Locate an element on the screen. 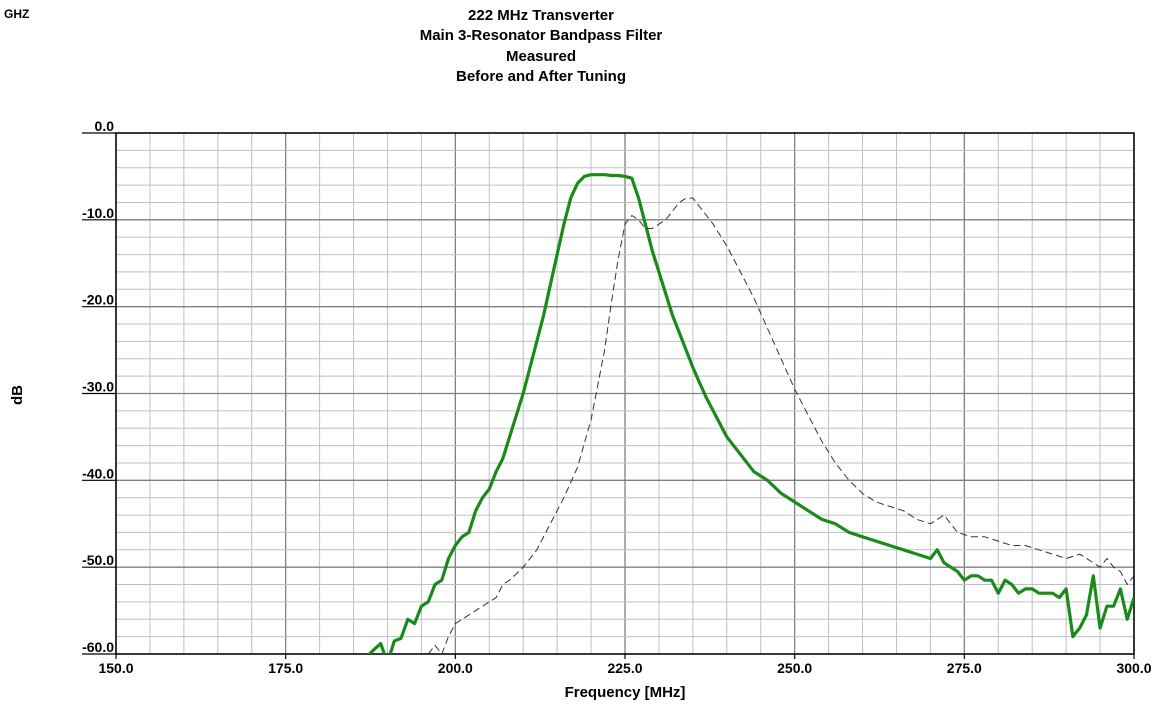  chart-title-line-4: Before and After Tuning is located at coordinates (541, 76).